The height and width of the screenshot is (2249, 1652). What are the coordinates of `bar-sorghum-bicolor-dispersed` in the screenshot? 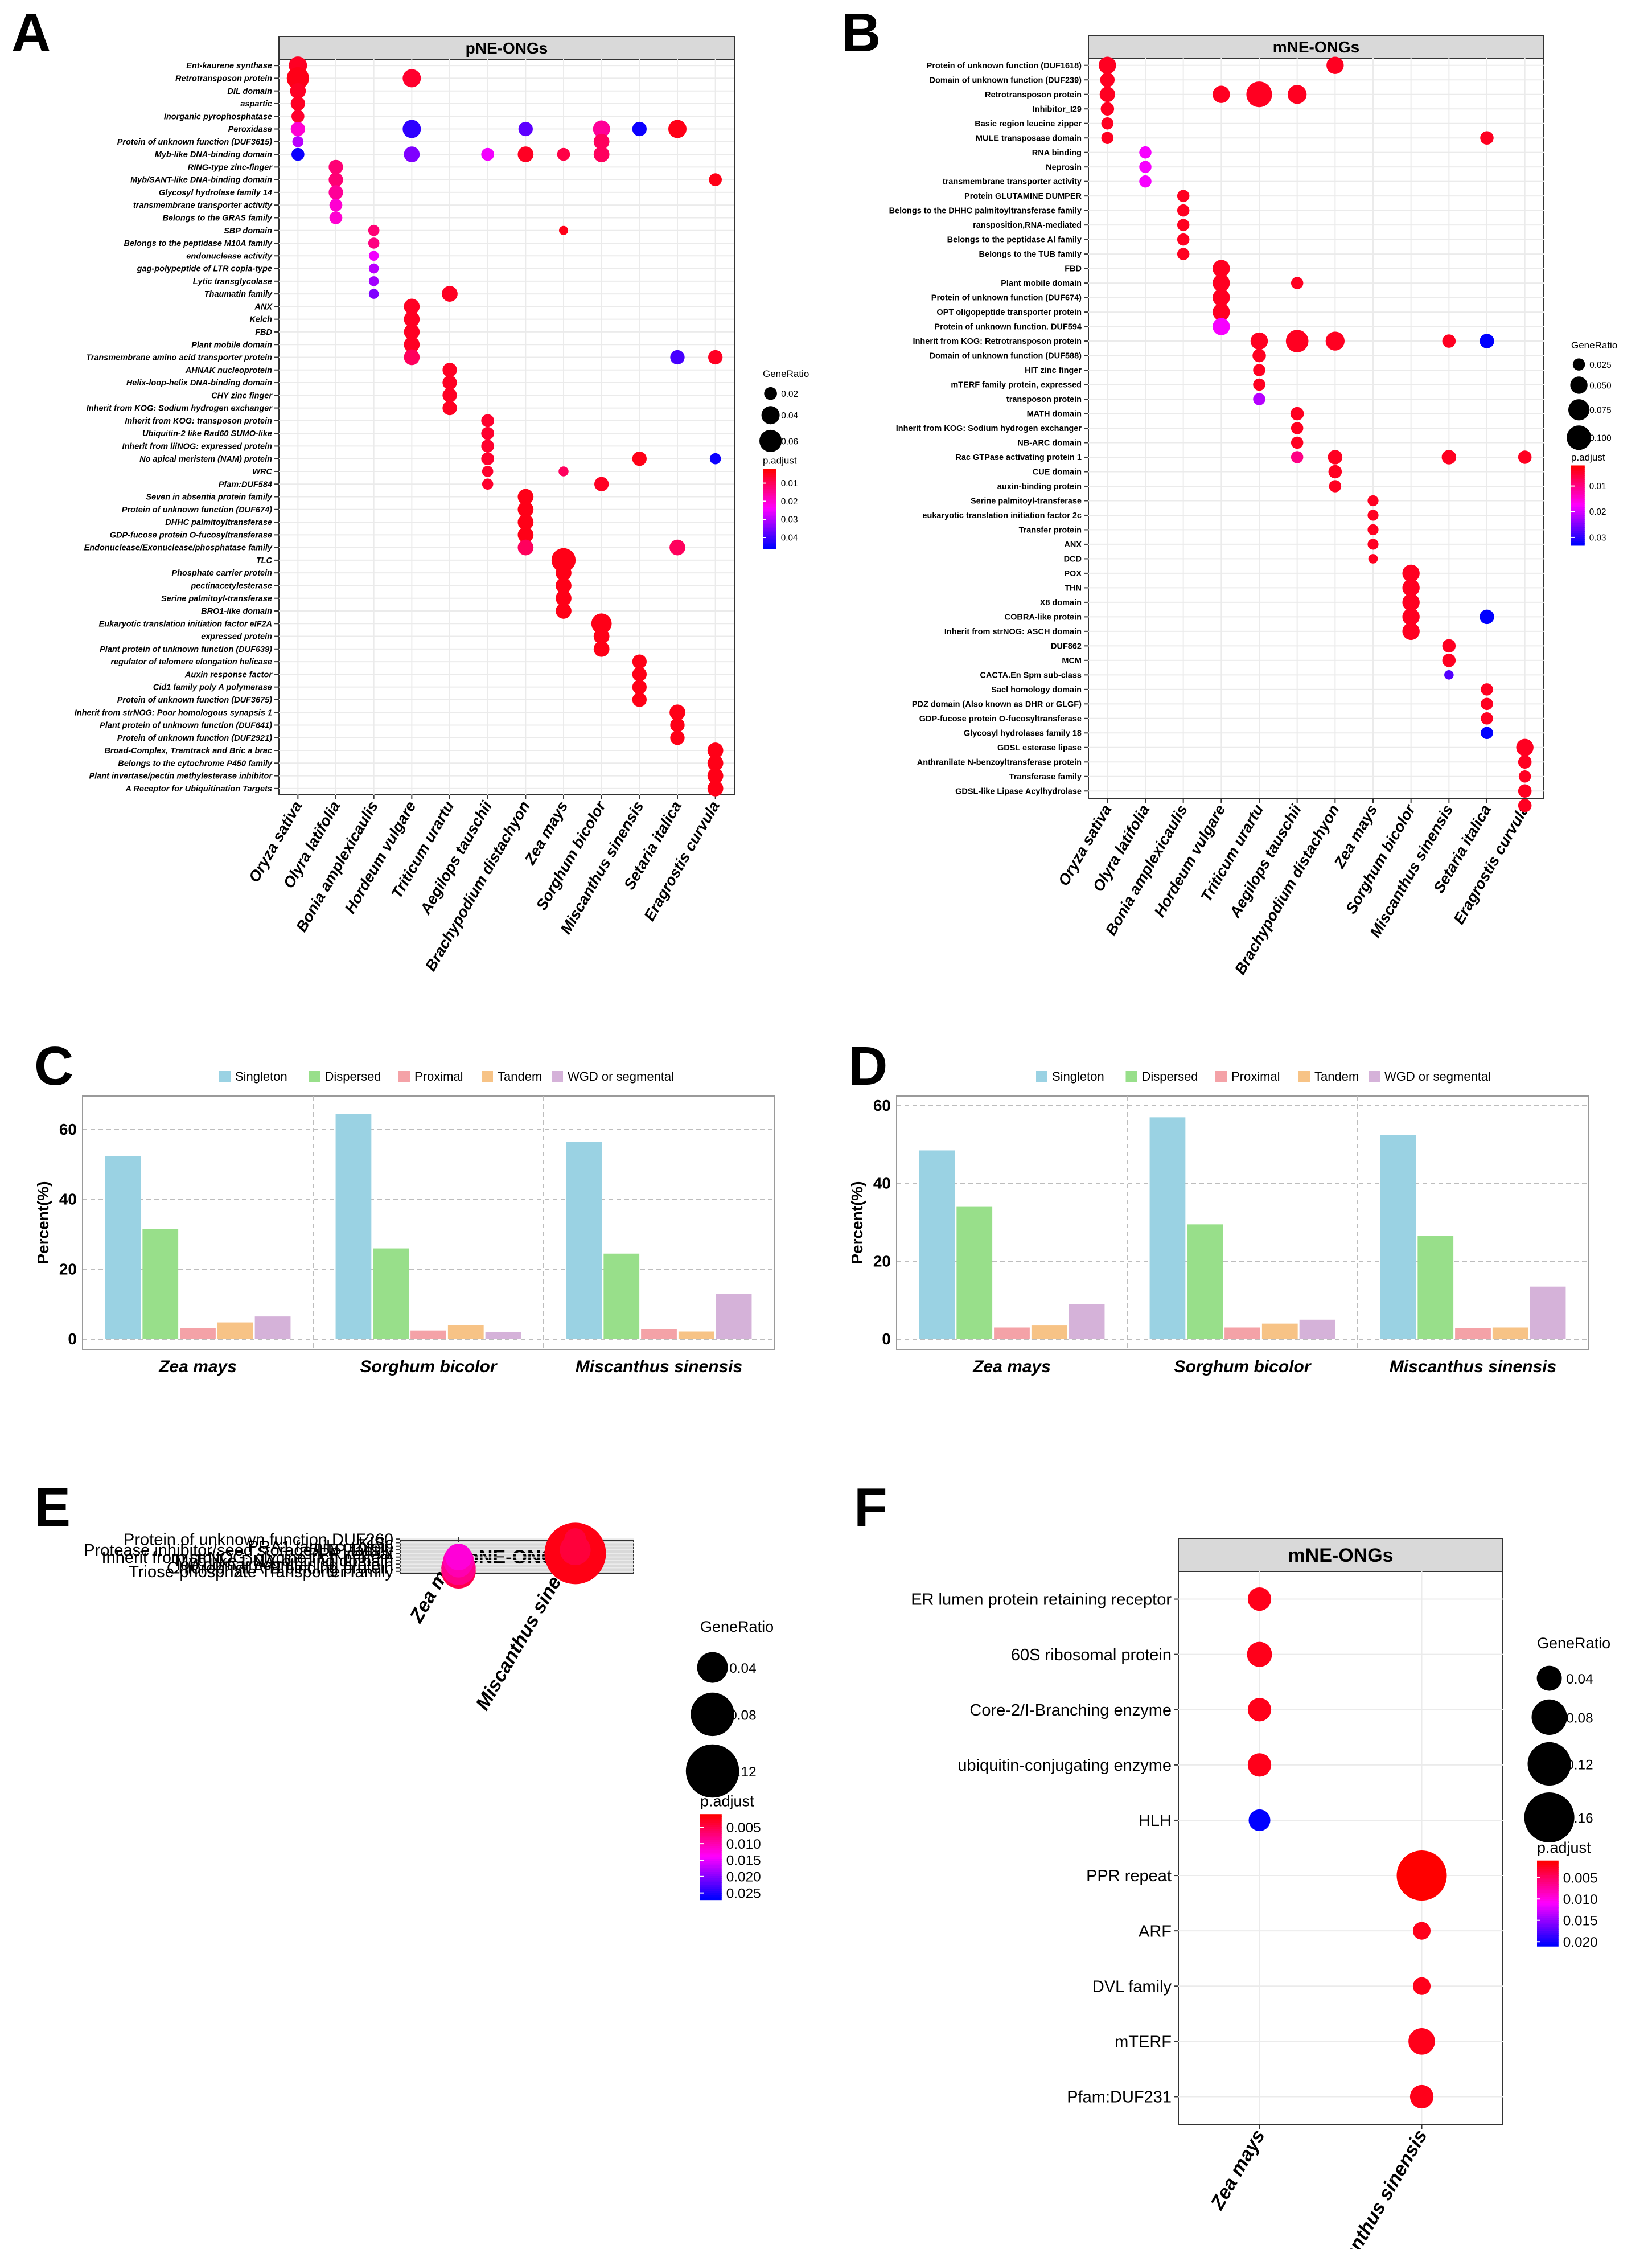 It's located at (1205, 1281).